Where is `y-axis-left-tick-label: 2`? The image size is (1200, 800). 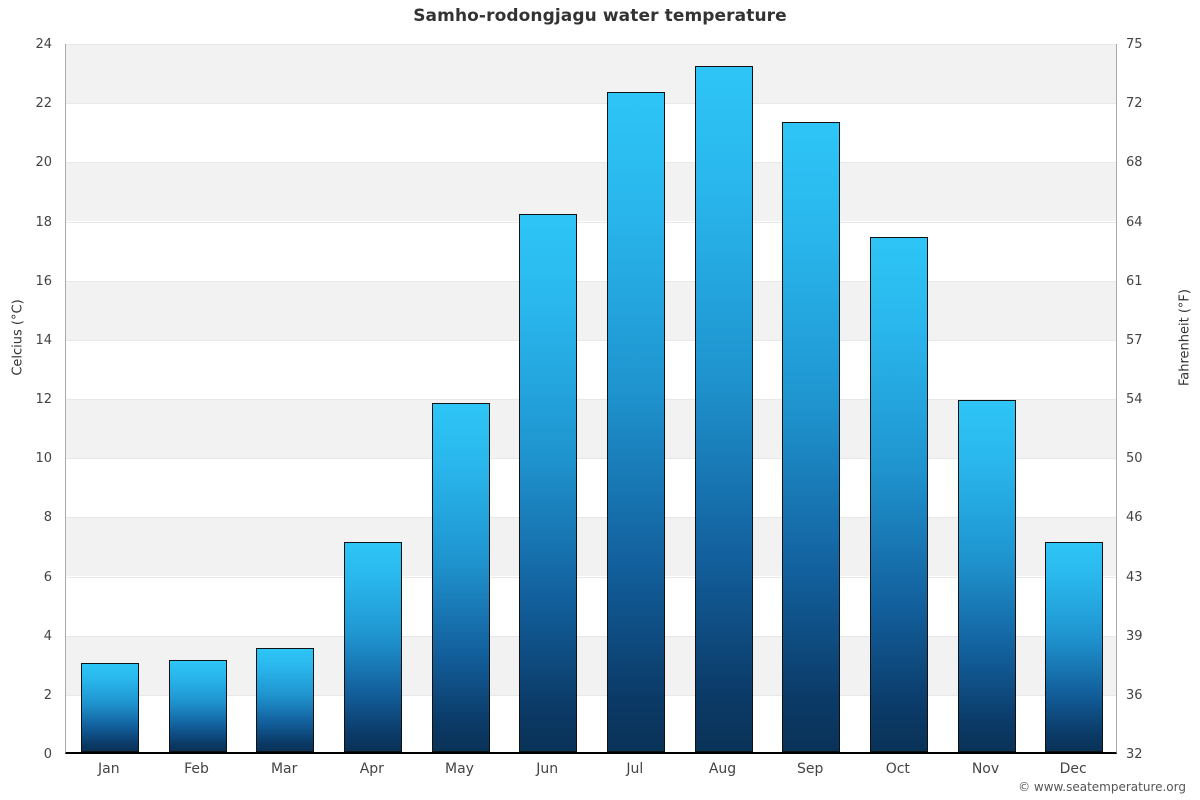 y-axis-left-tick-label: 2 is located at coordinates (47, 695).